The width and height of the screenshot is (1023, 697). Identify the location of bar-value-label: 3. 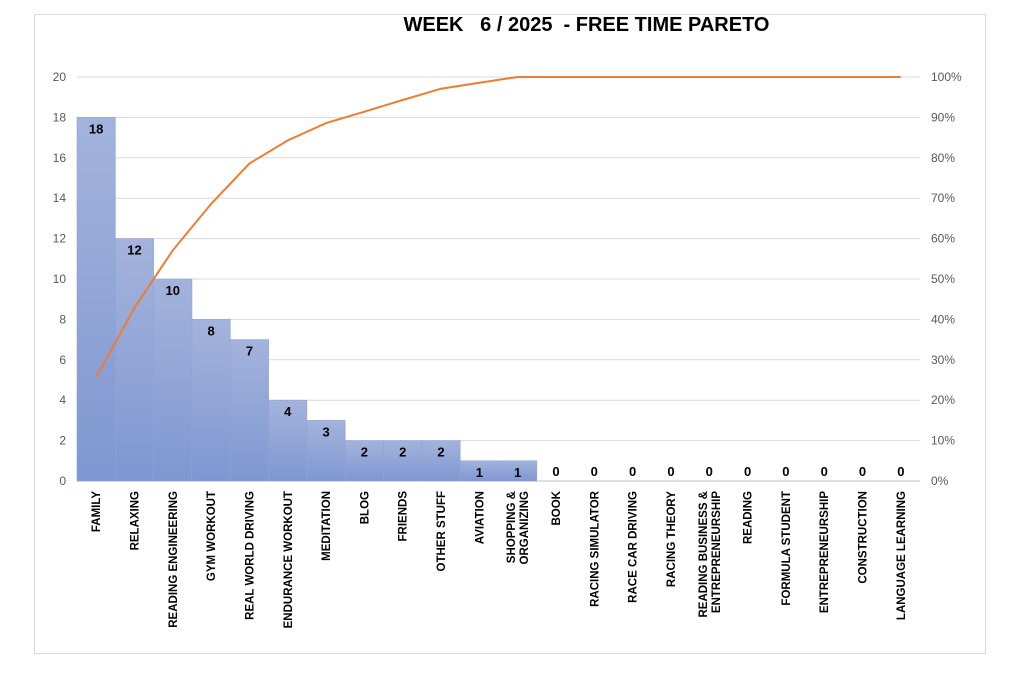
(325, 431).